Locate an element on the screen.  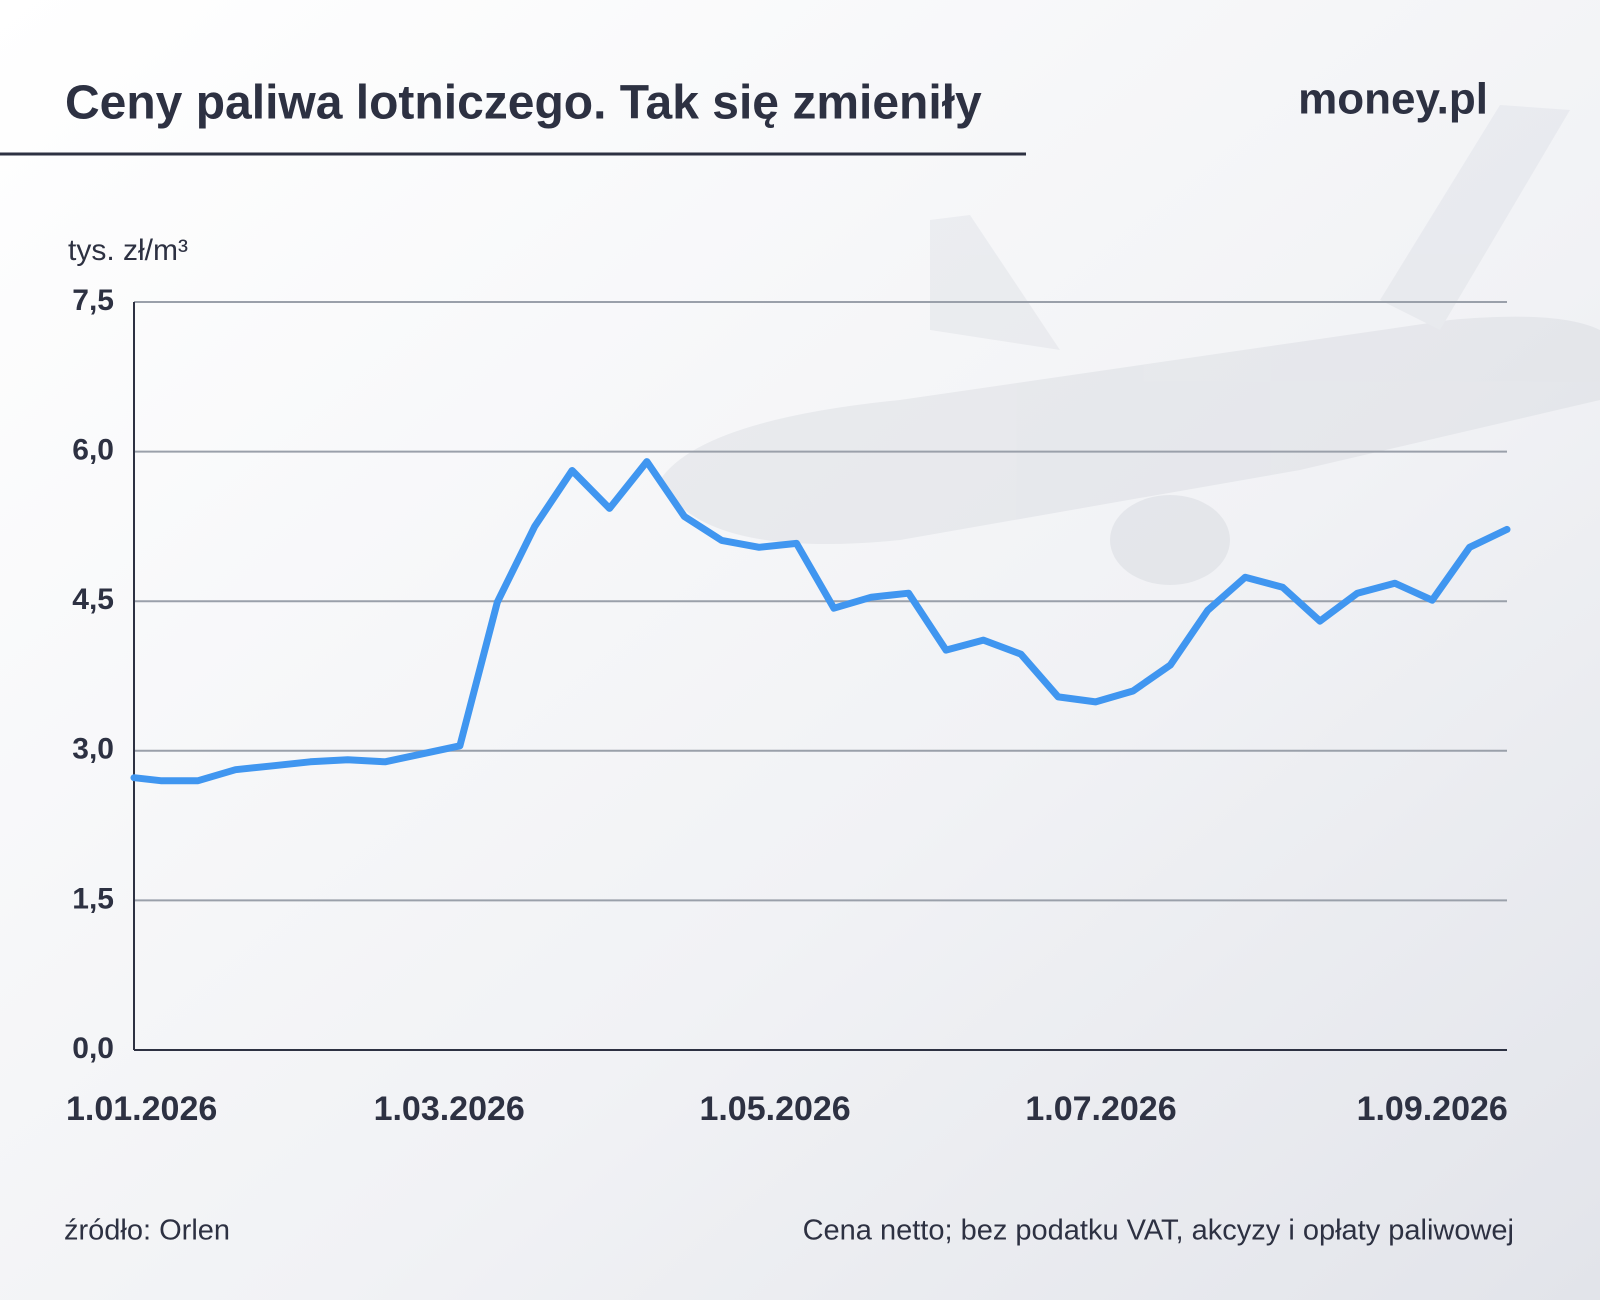
y-tick-label: 4,5 is located at coordinates (93, 599).